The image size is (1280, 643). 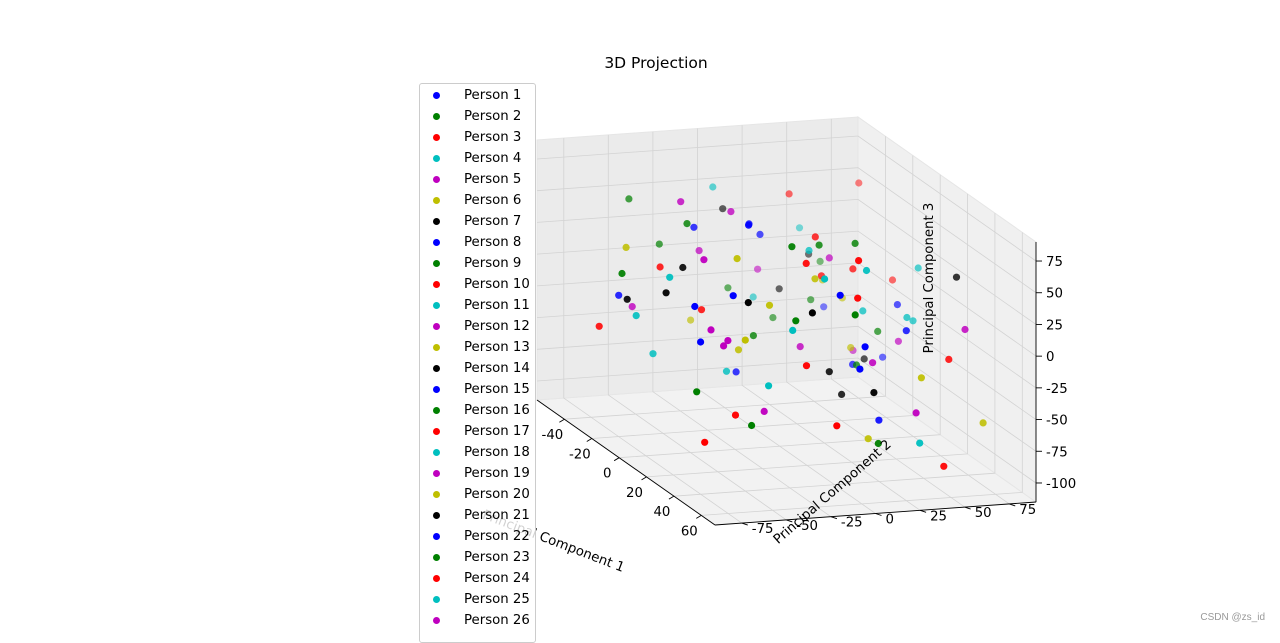 I want to click on z-tick-label: -25, so click(x=1057, y=389).